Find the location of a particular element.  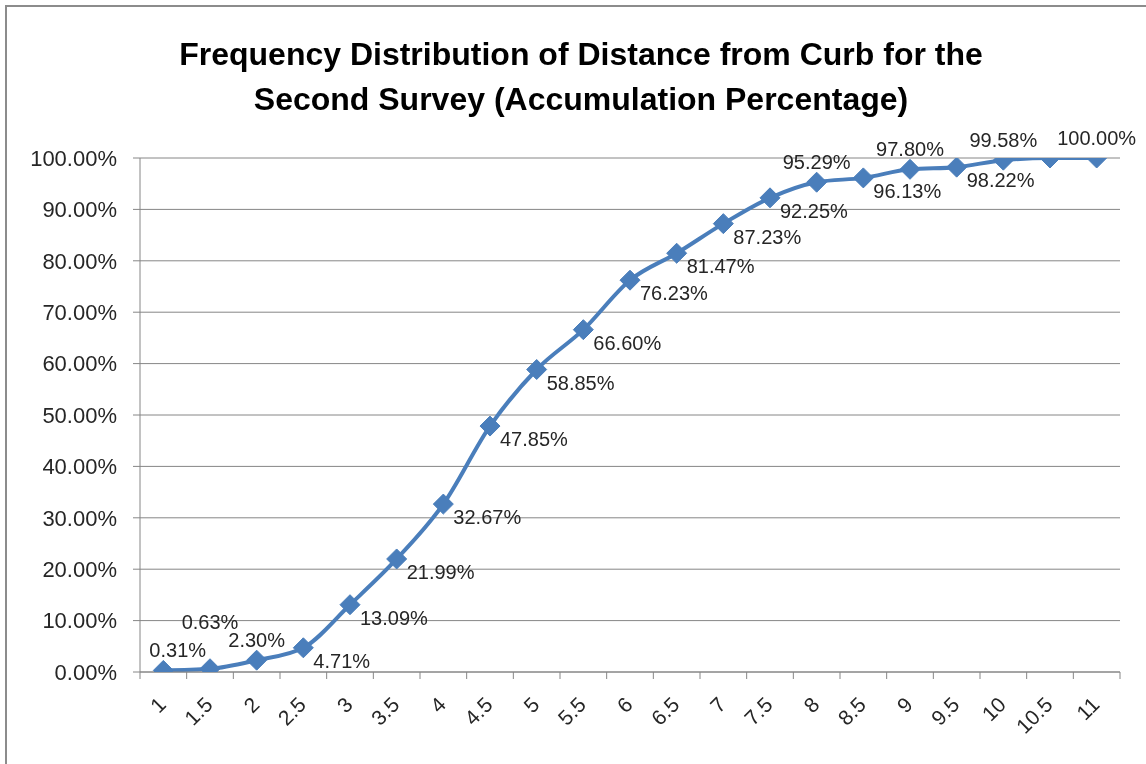

x-tick-label: 4 is located at coordinates (438, 705).